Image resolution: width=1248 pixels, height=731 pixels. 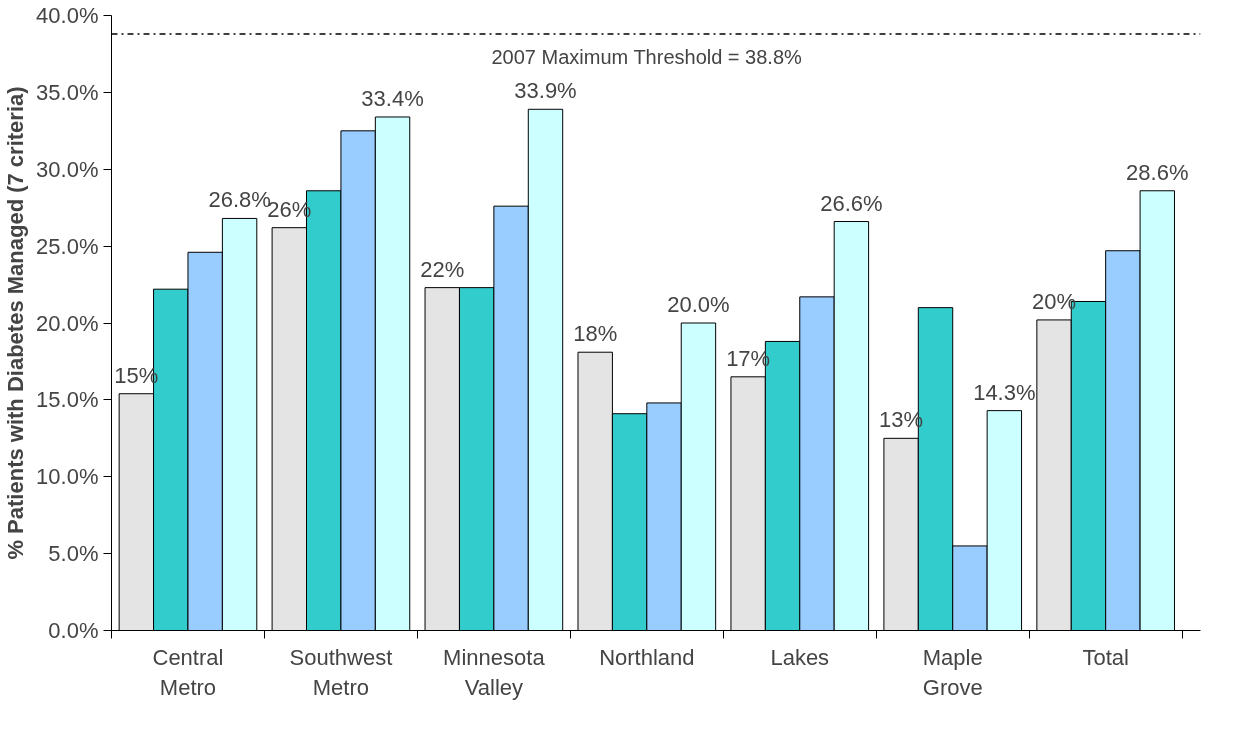 I want to click on x-tick-label: Minnesota Valley, so click(x=494, y=672).